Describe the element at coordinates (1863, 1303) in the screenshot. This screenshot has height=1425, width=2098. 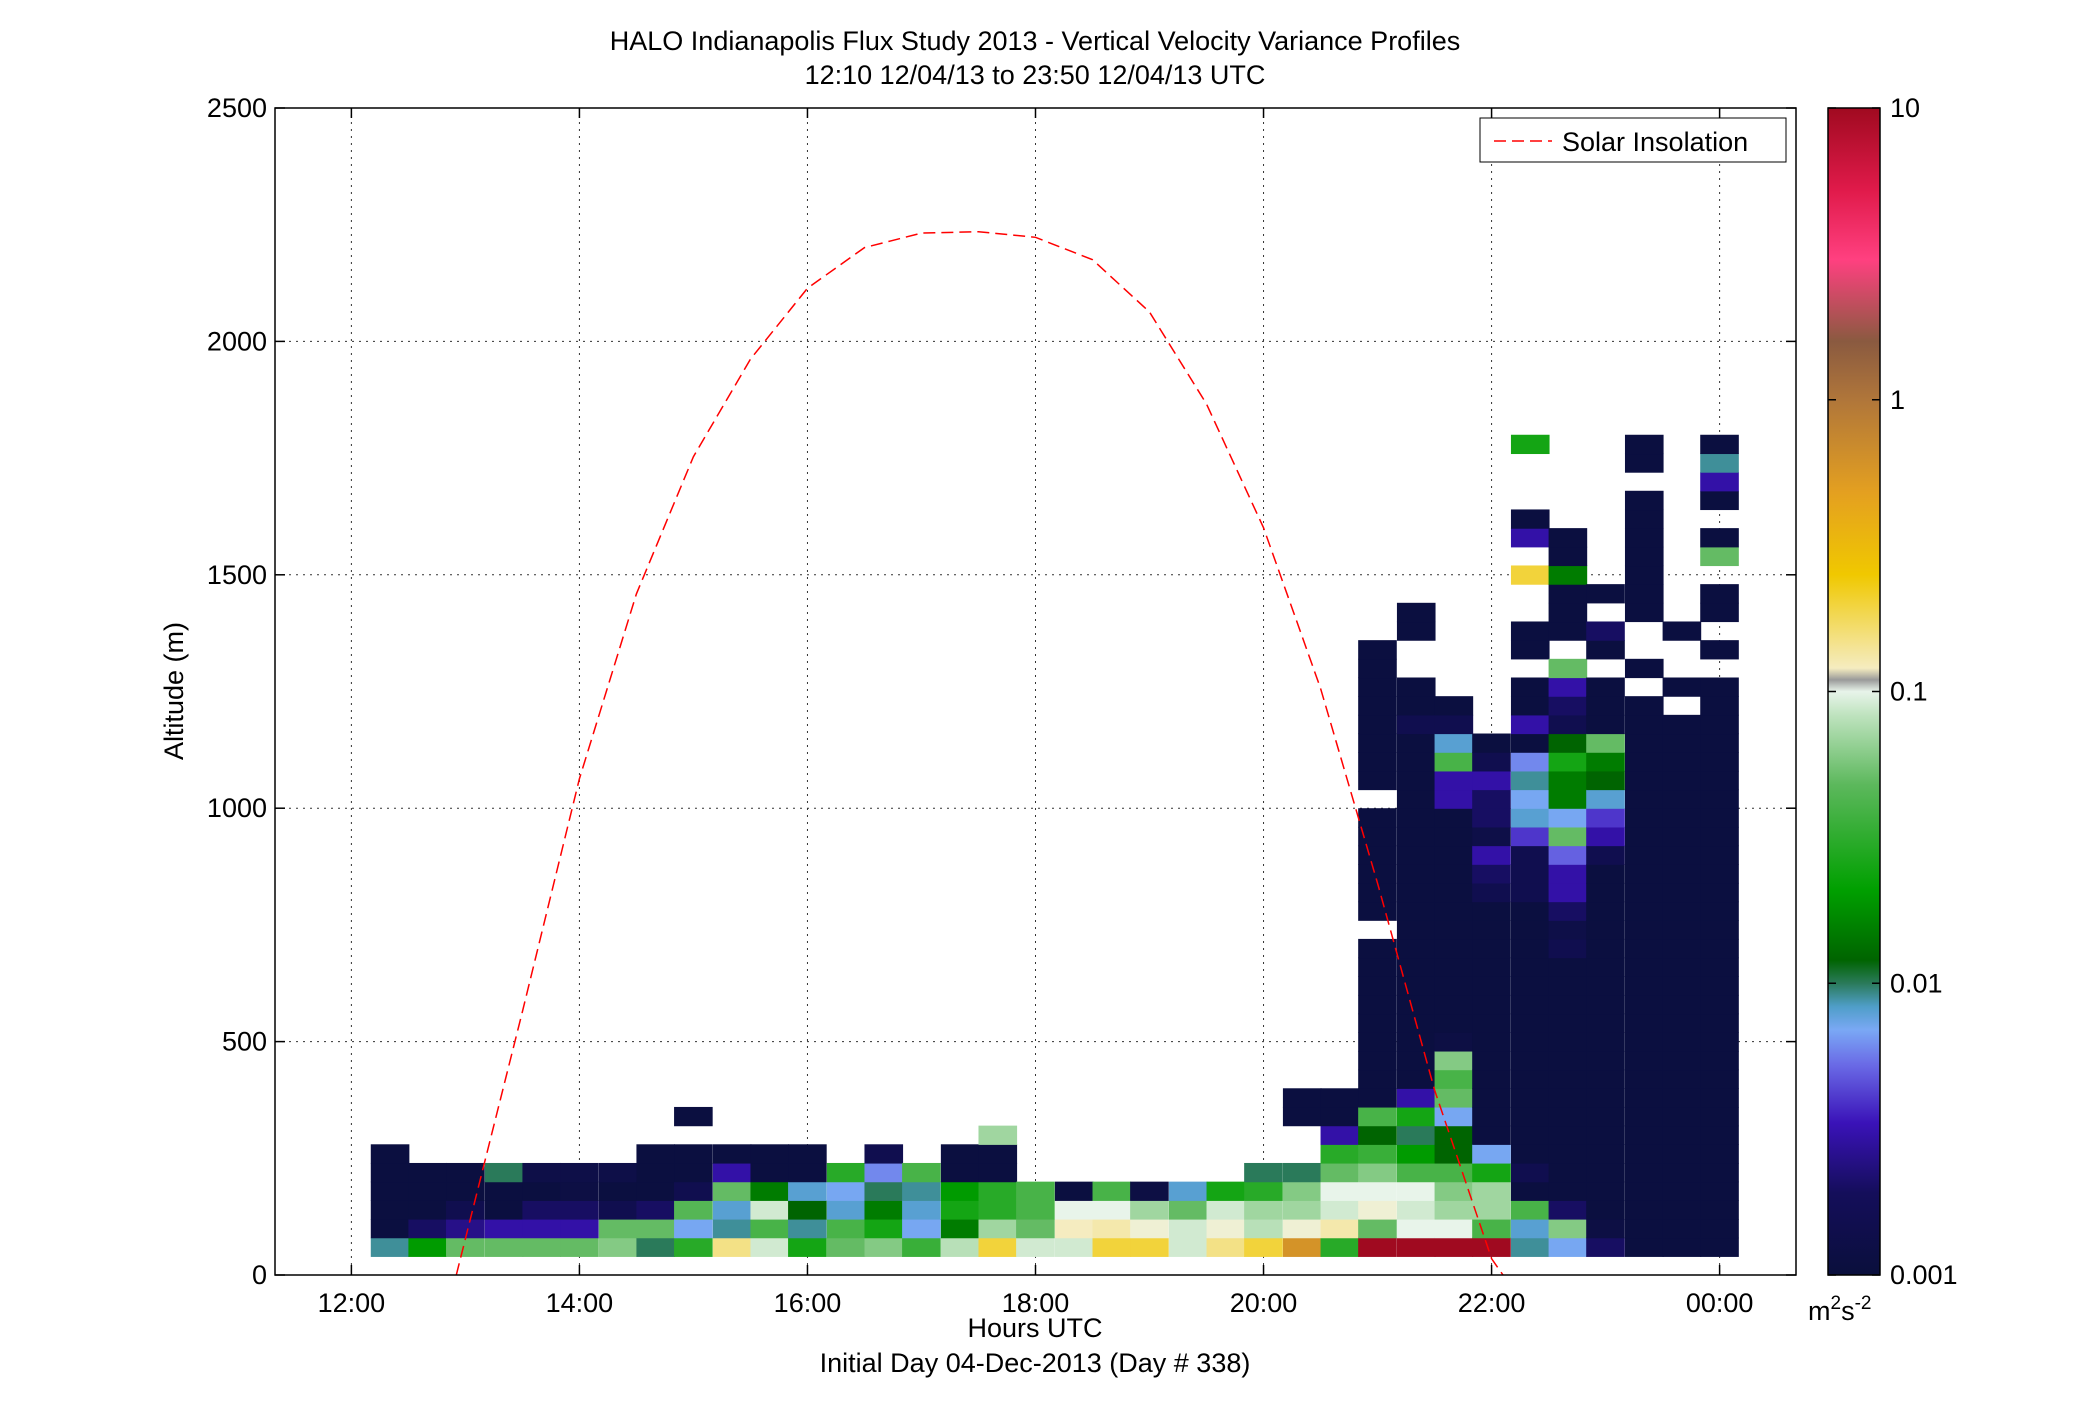
I see `colorbar-unit-exp2: -2` at that location.